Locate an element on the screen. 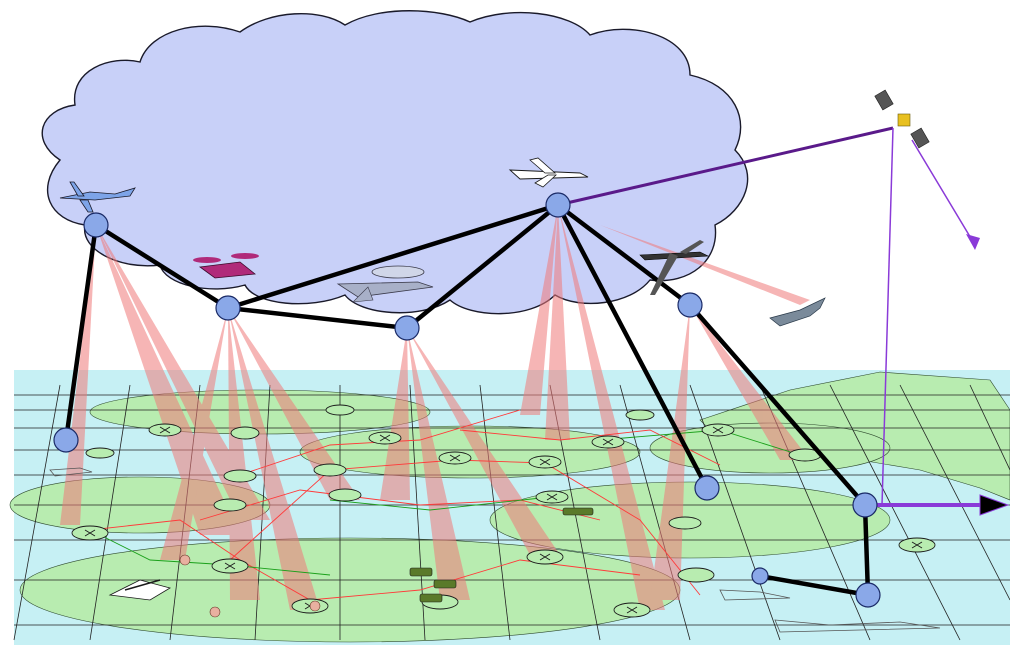 The image size is (1010, 649). tiltrotor-icon is located at coordinates (226, 266).